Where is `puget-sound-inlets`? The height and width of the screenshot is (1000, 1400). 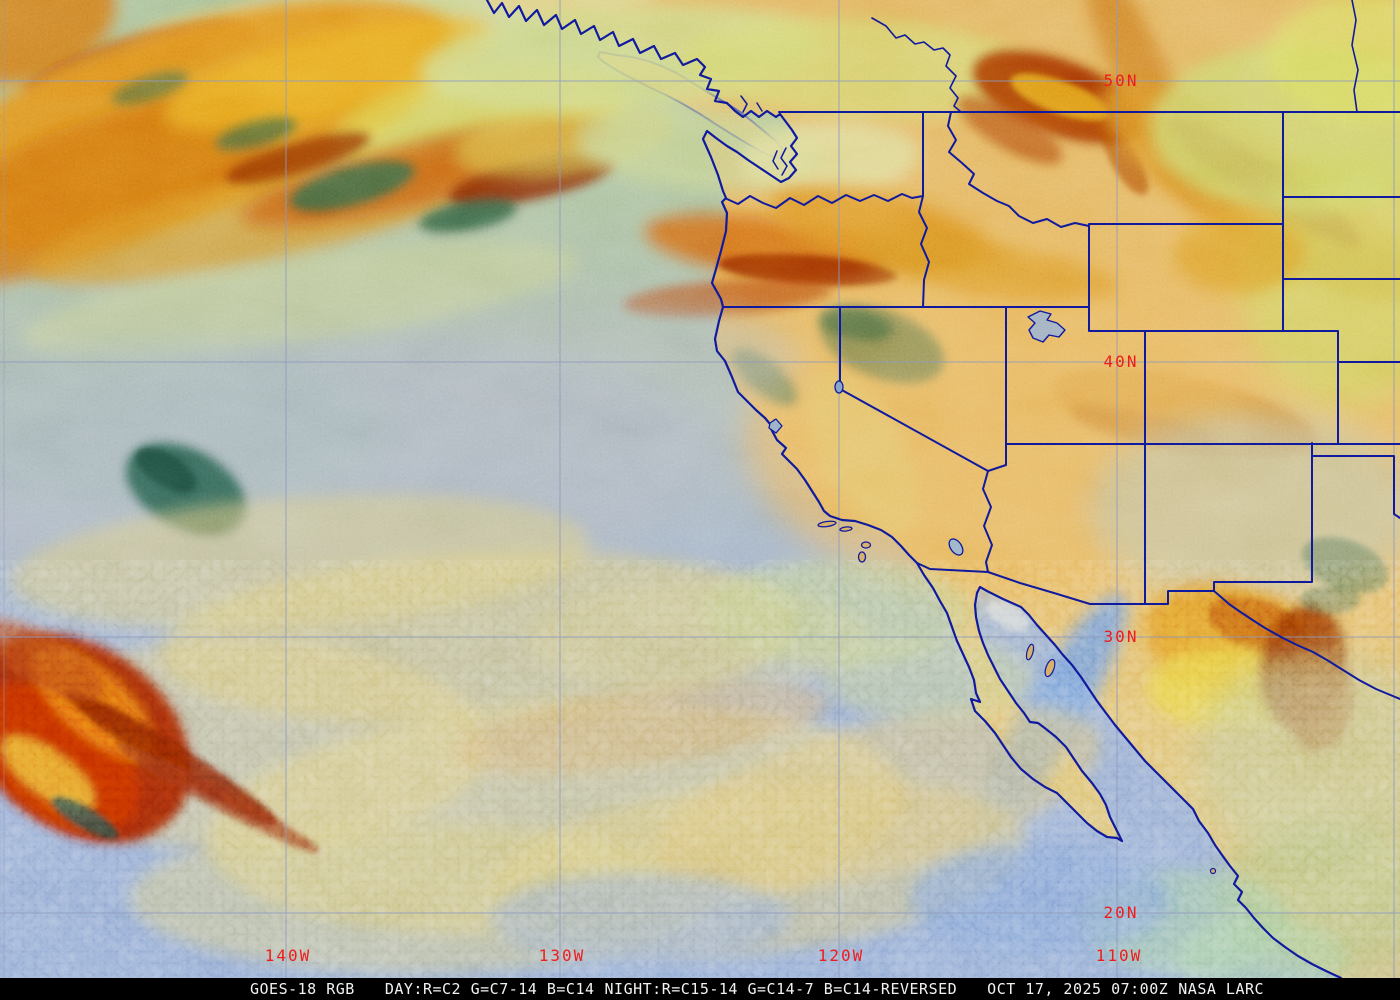 puget-sound-inlets is located at coordinates (764, 135).